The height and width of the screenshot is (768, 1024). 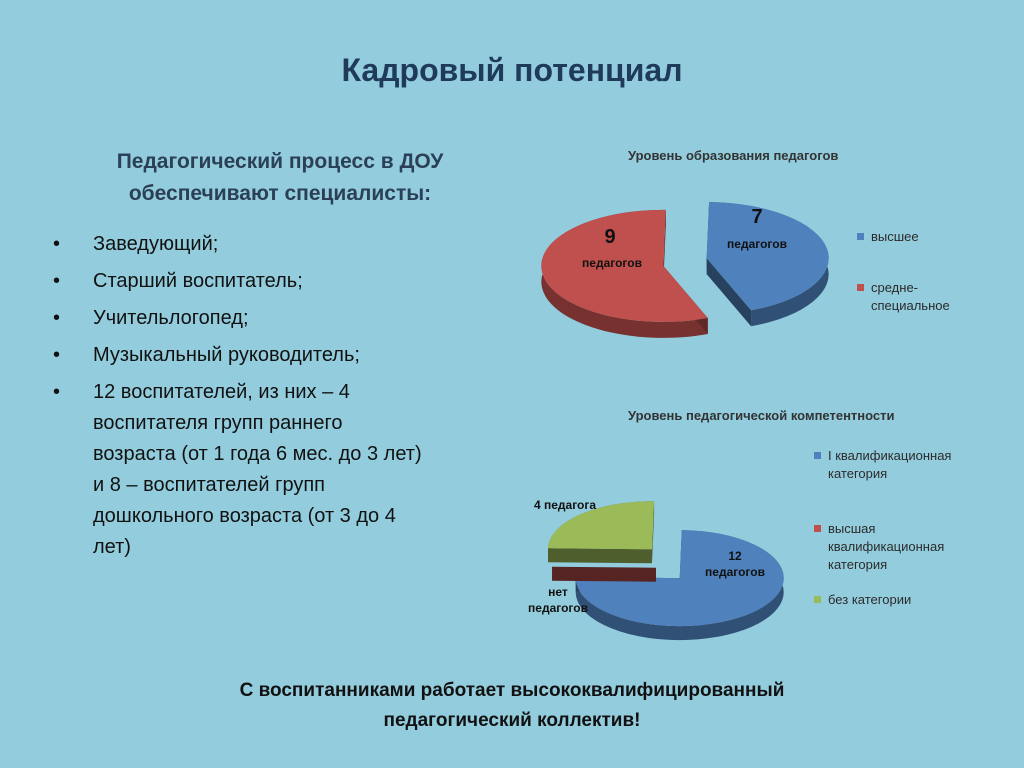 What do you see at coordinates (729, 292) in the screenshot?
I see `pie-slice-face-высшее` at bounding box center [729, 292].